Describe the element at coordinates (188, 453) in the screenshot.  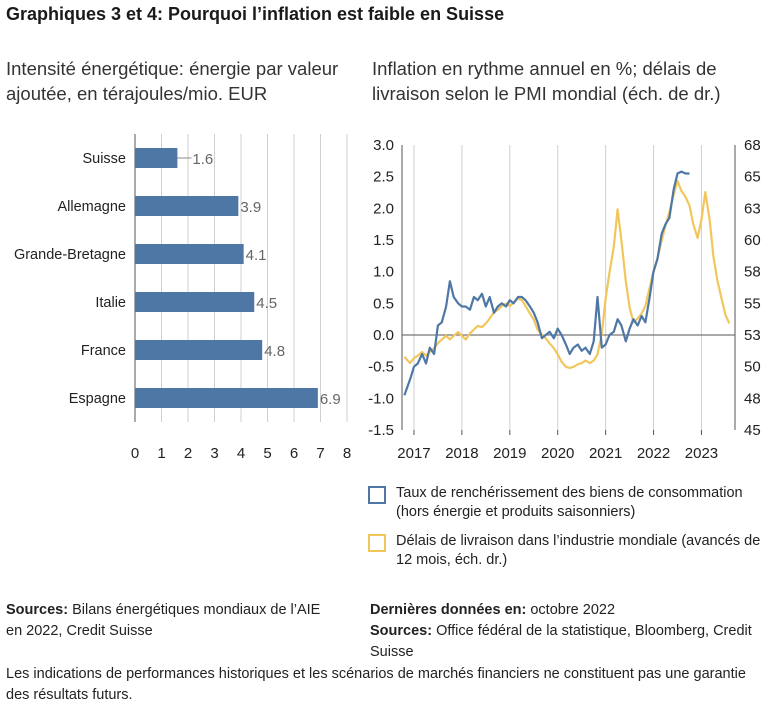
I see `bar-x-tick-label: 2` at that location.